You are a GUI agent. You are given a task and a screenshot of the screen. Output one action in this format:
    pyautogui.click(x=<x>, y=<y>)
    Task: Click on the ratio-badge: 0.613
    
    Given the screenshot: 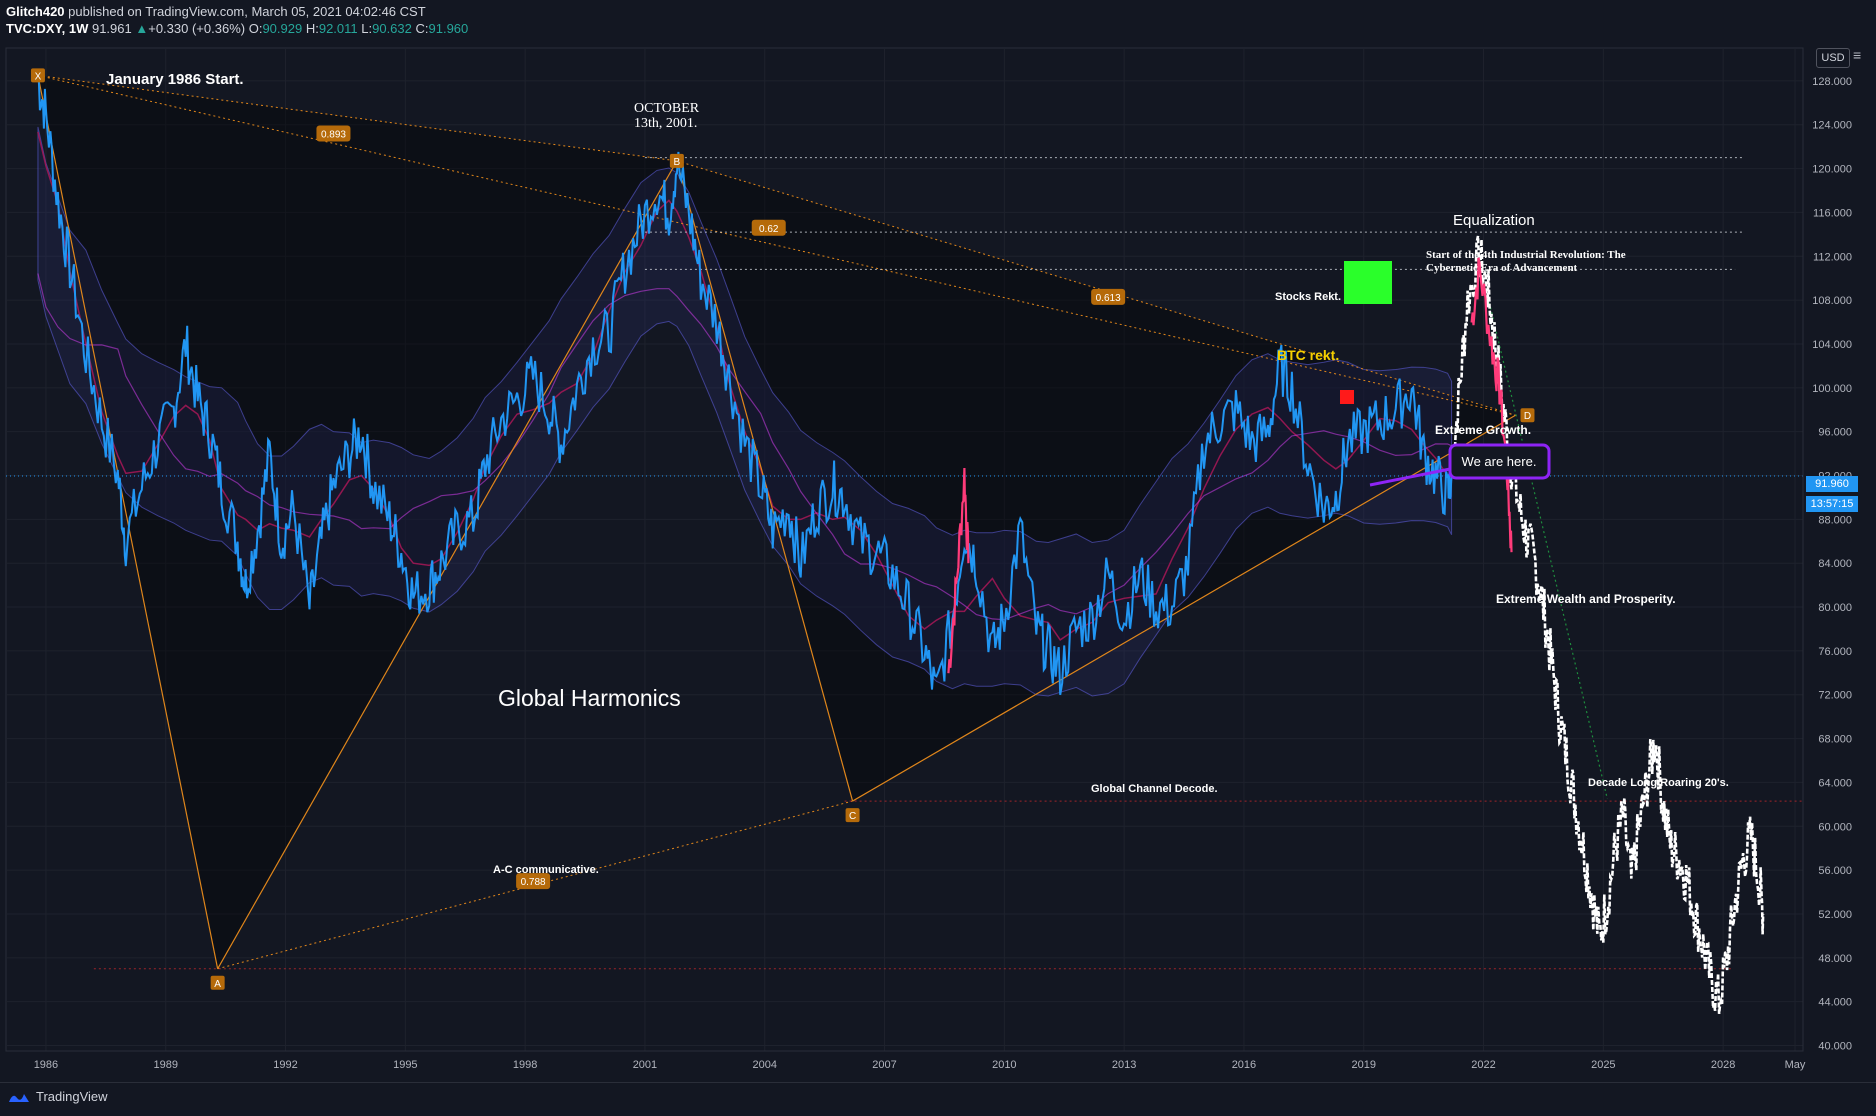 What is the action you would take?
    pyautogui.click(x=1108, y=296)
    